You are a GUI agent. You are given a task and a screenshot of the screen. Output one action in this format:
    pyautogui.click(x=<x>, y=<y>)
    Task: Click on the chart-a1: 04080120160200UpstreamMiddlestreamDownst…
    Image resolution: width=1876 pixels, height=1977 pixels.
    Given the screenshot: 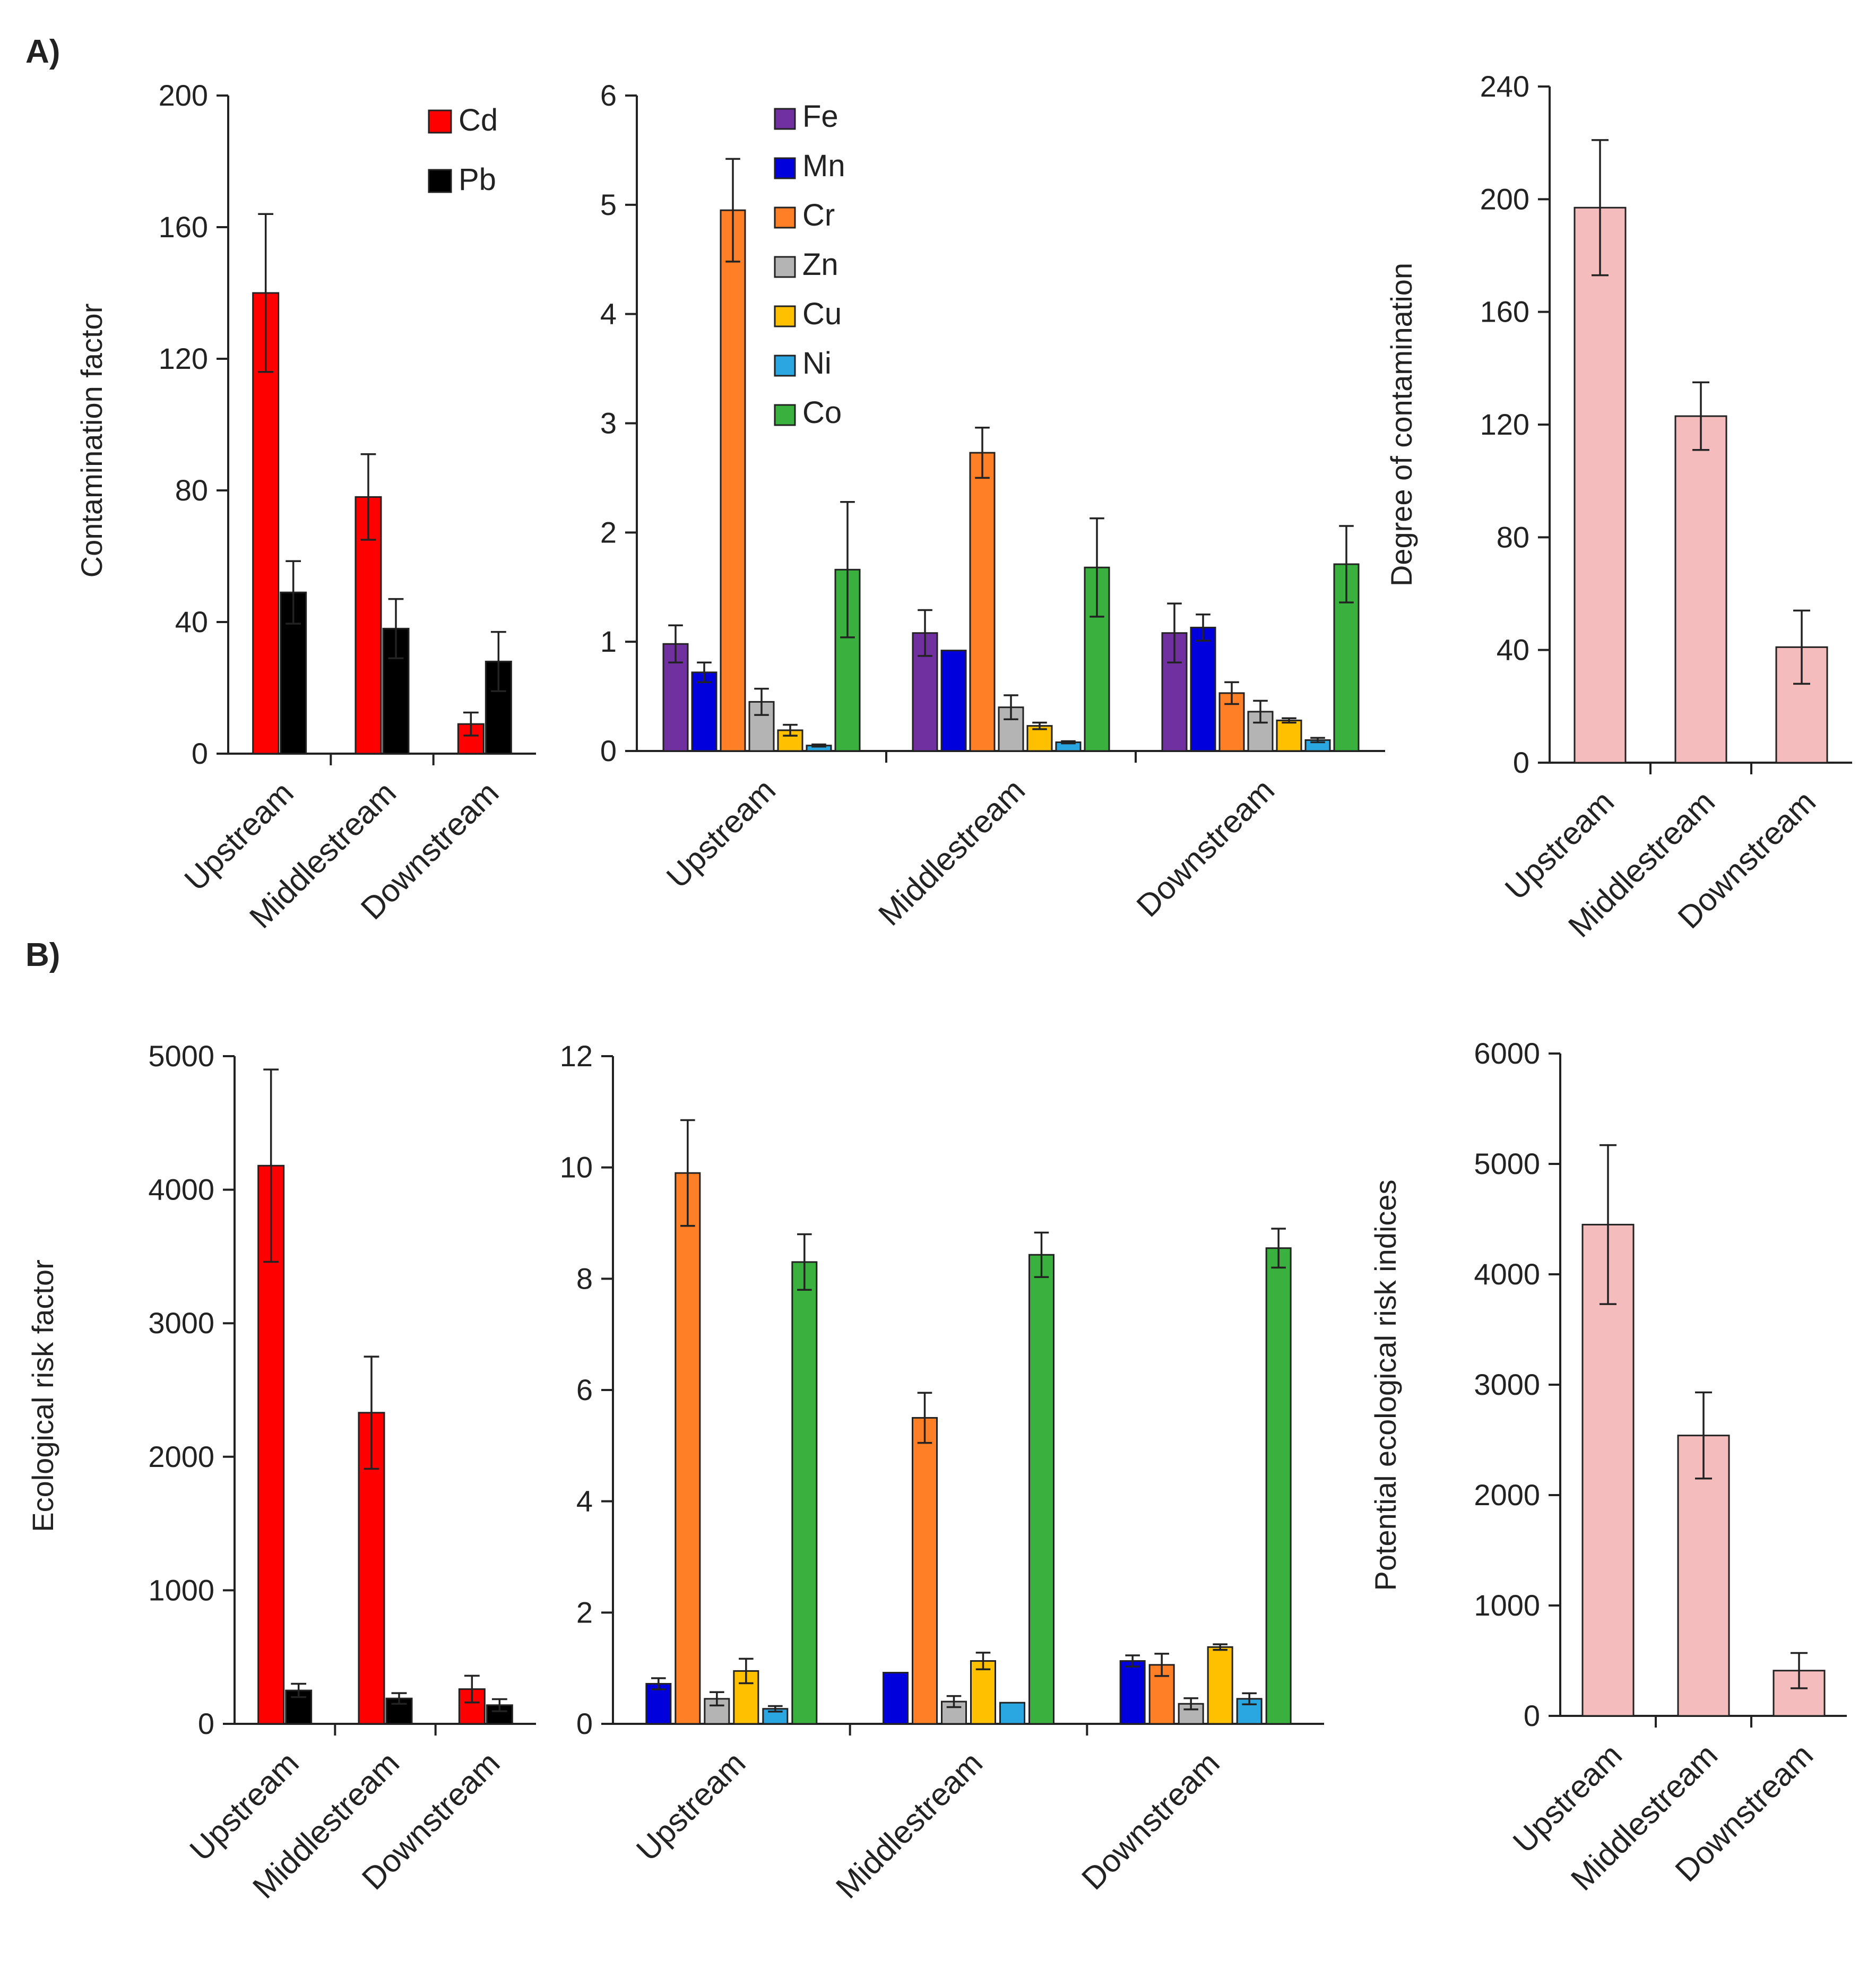 What is the action you would take?
    pyautogui.click(x=305, y=507)
    